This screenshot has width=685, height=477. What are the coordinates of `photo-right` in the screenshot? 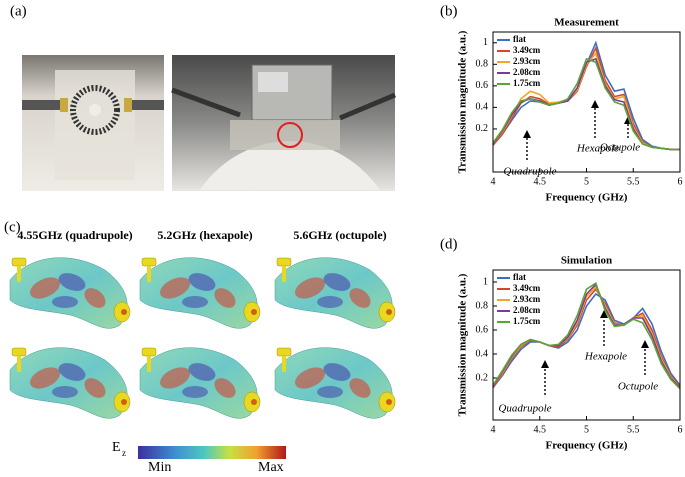 It's located at (283, 123).